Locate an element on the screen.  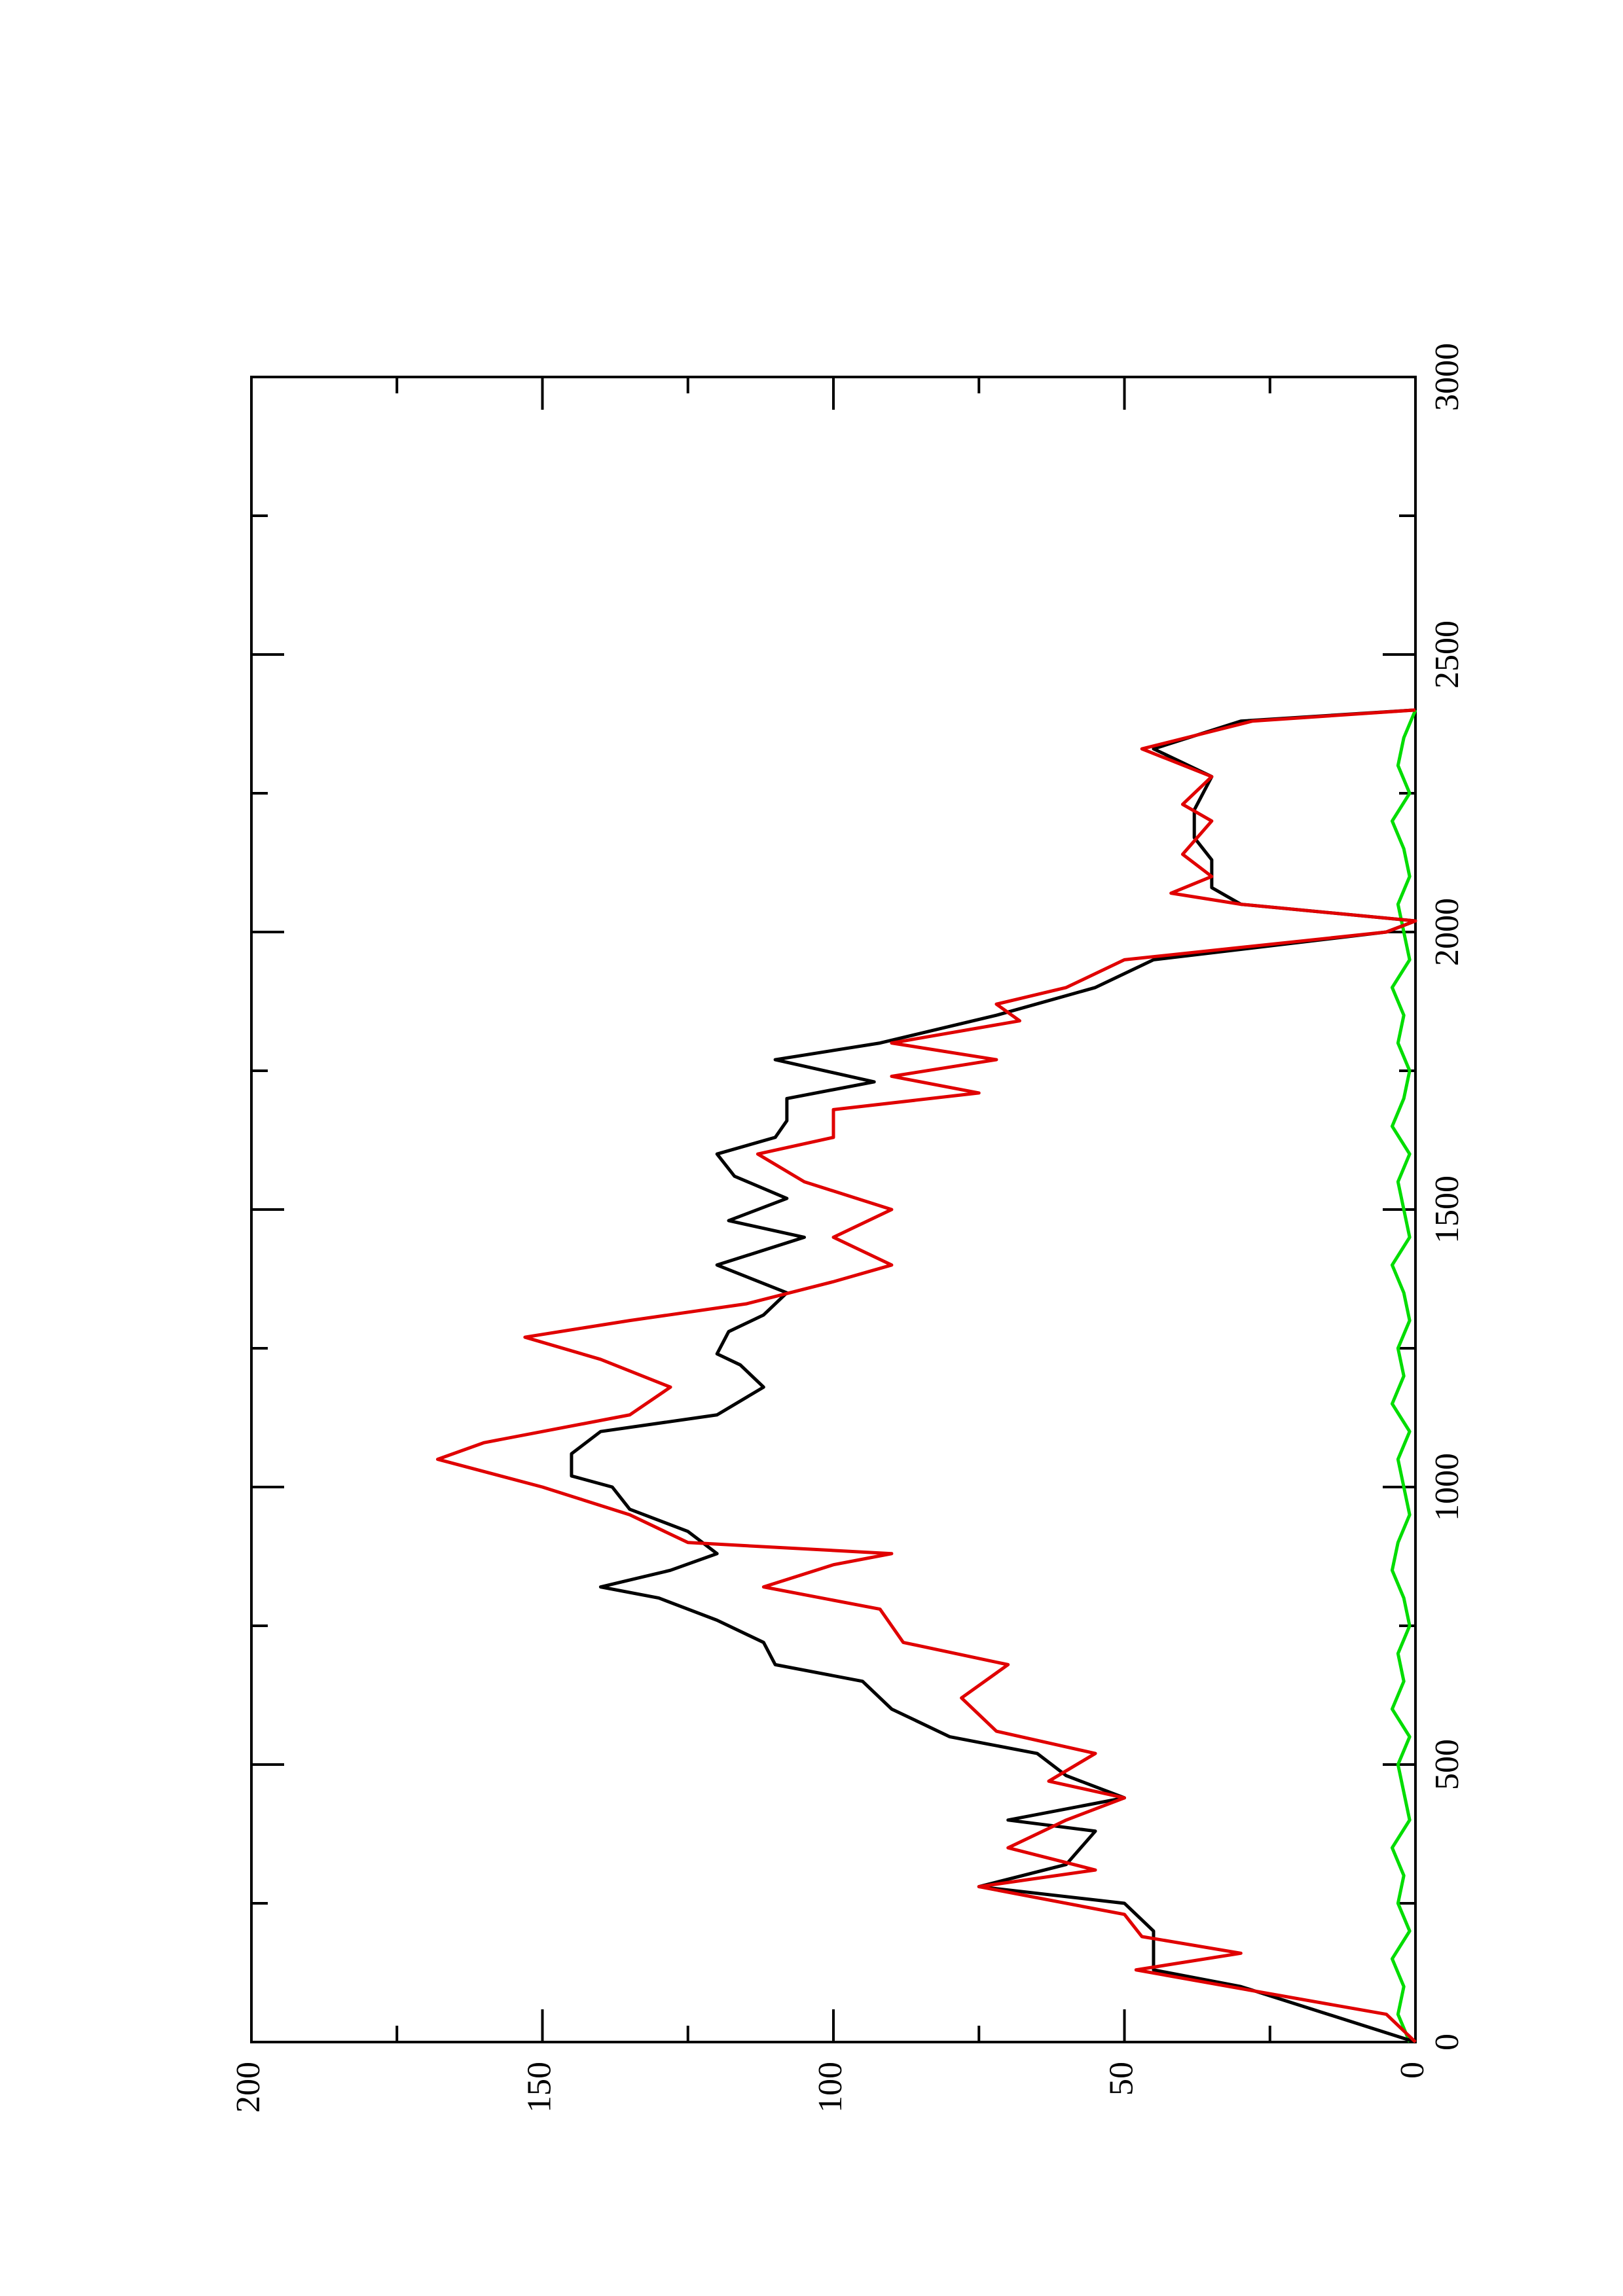
y-tick-label: 0 is located at coordinates (1412, 2070).